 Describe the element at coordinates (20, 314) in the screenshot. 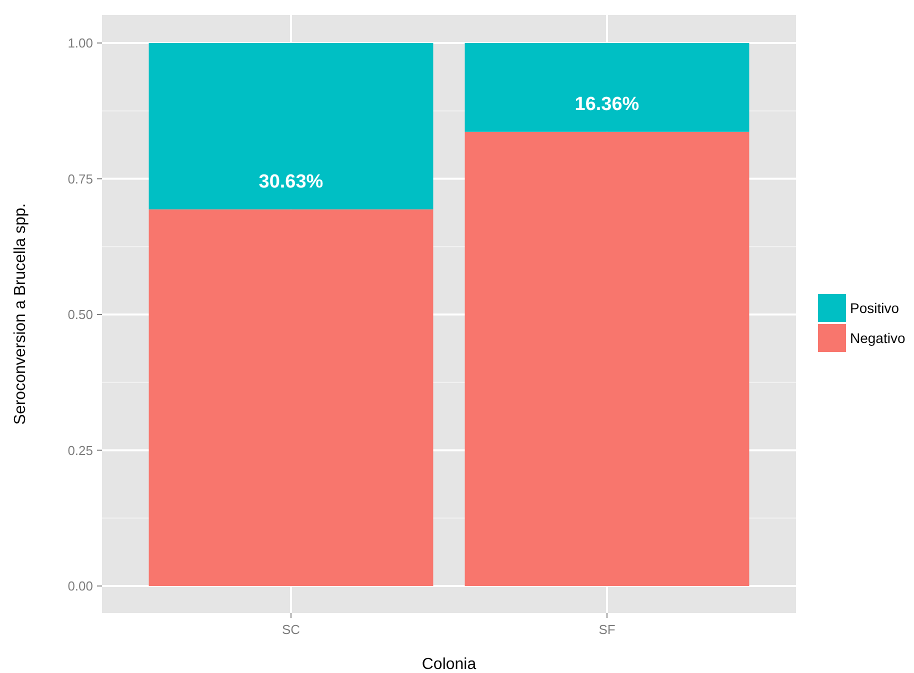

I see `y-axis-title: Seroconversion a Brucella spp.` at that location.